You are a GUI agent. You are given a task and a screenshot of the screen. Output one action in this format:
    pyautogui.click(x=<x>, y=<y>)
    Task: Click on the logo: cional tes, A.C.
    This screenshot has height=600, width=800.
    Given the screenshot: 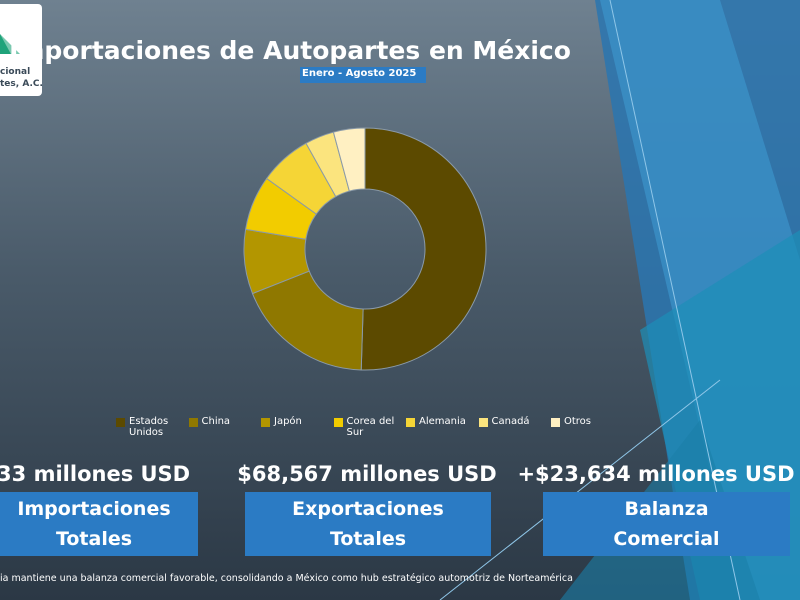 What is the action you would take?
    pyautogui.click(x=21, y=50)
    